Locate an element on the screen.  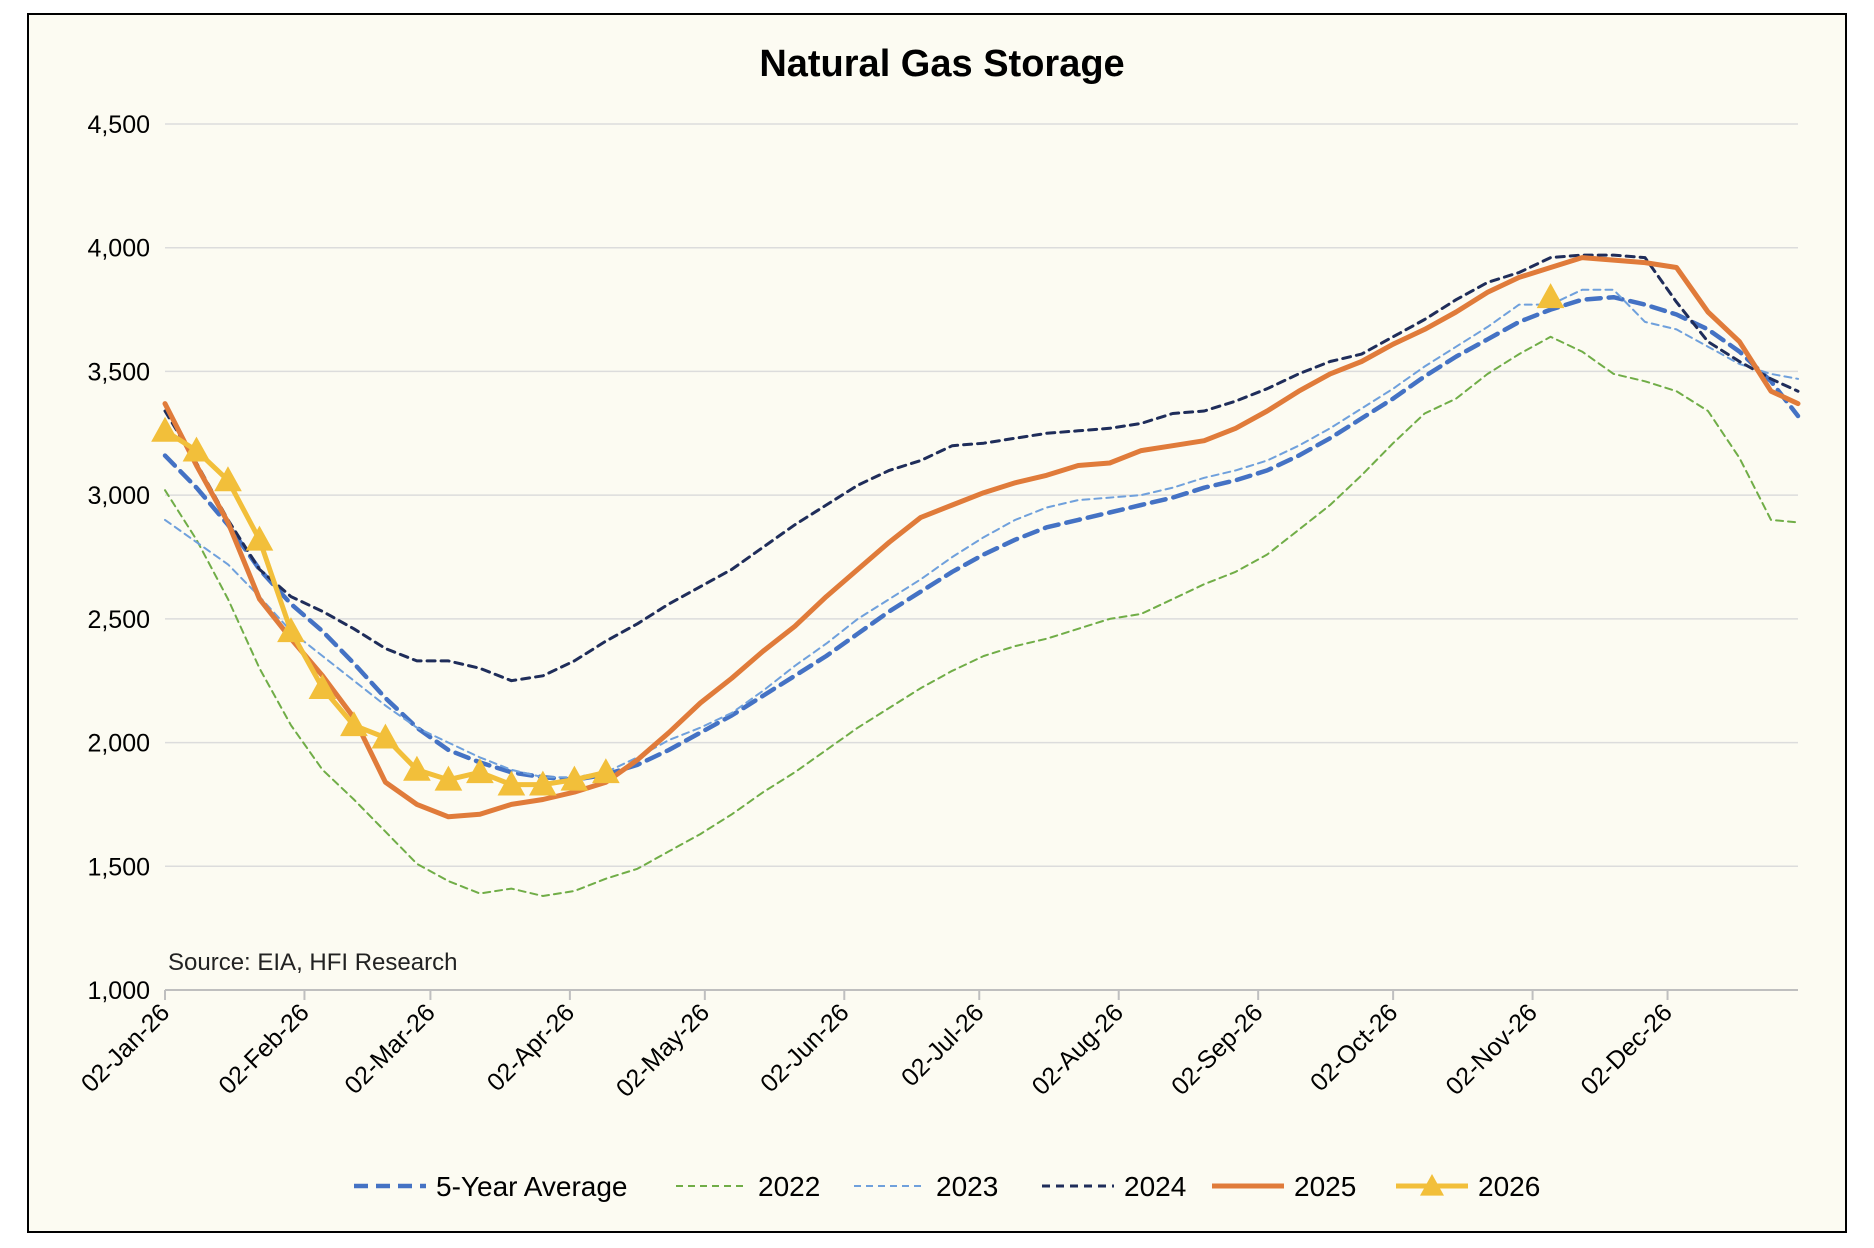
legend-label: 2022 is located at coordinates (789, 1186).